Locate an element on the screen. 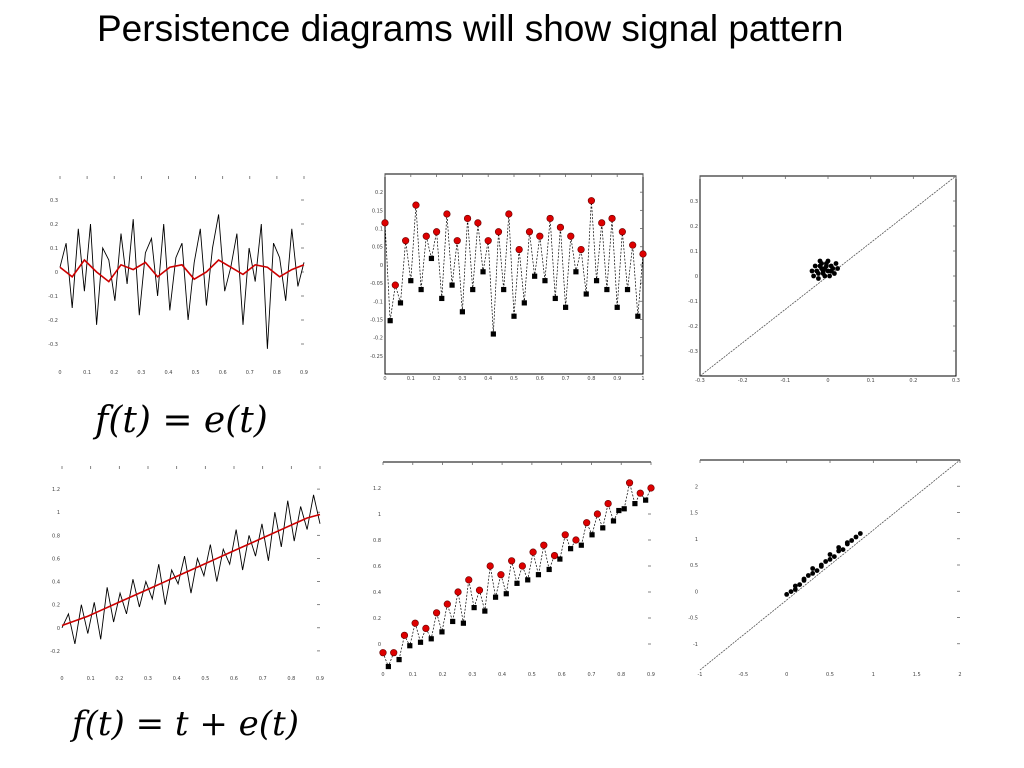  y-tick-label: -0.15 is located at coordinates (376, 320).